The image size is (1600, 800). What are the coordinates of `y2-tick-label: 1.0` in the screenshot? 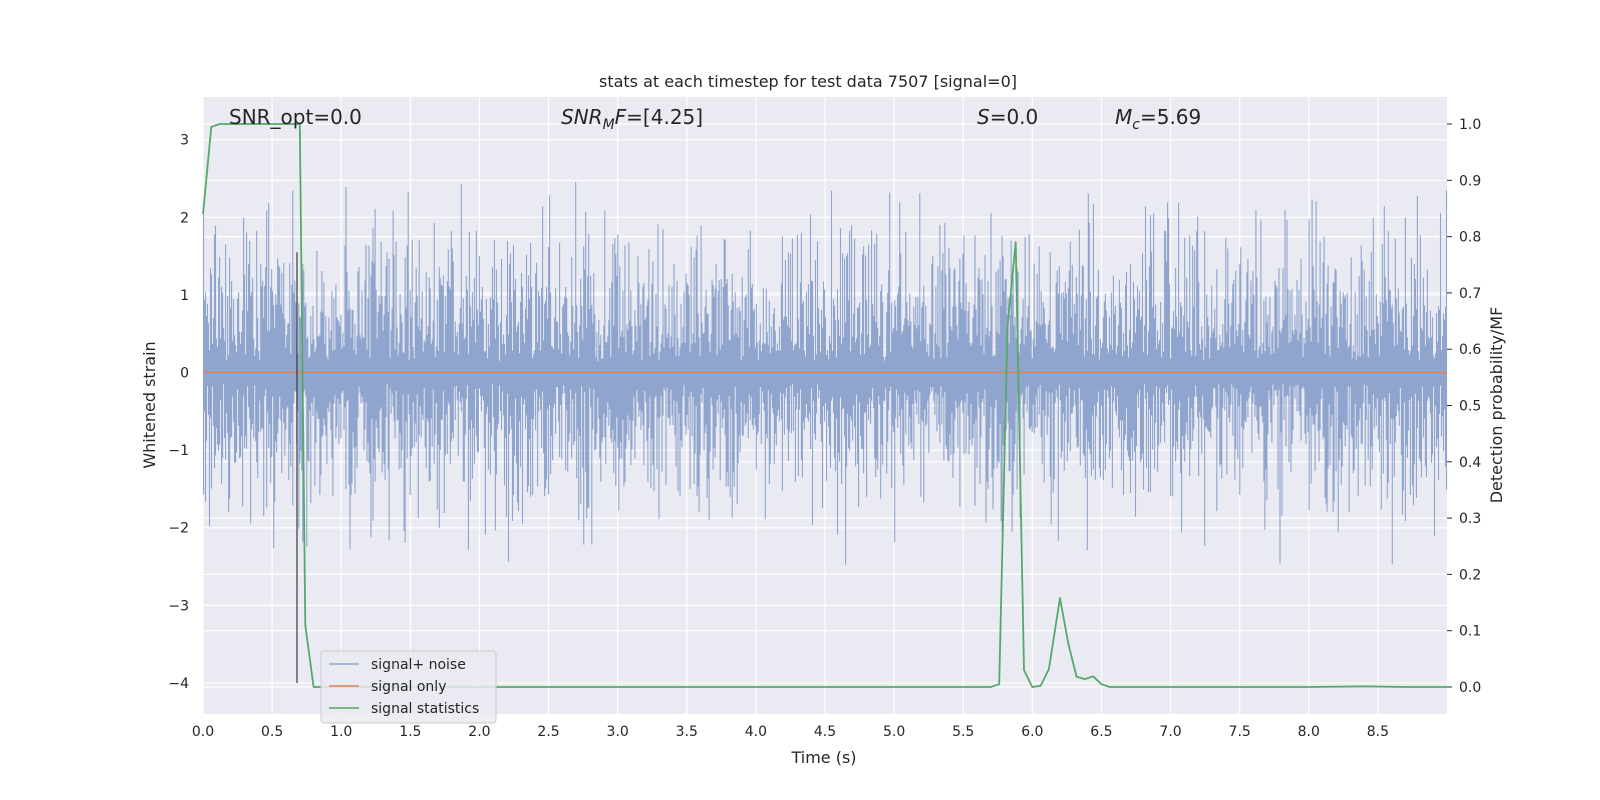 It's located at (1470, 125).